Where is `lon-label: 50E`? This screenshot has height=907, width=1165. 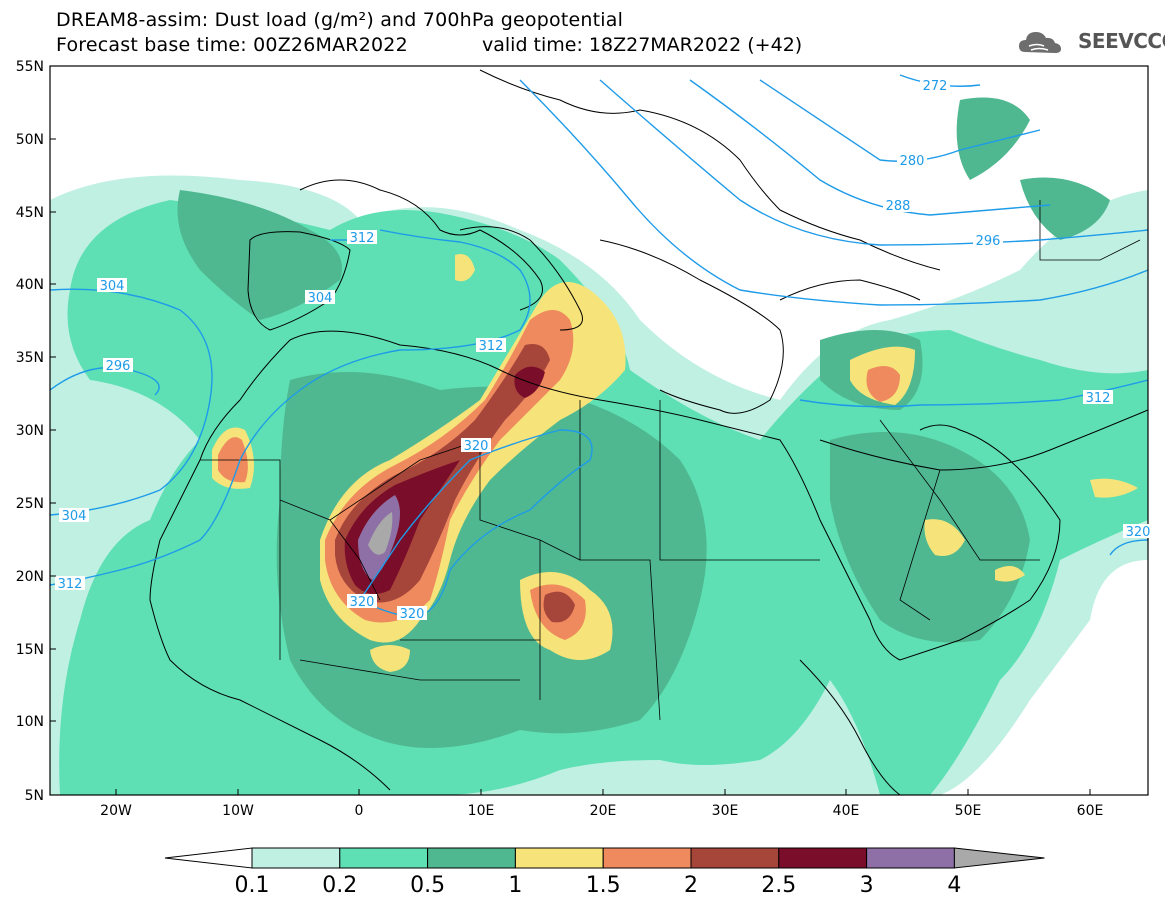 lon-label: 50E is located at coordinates (968, 811).